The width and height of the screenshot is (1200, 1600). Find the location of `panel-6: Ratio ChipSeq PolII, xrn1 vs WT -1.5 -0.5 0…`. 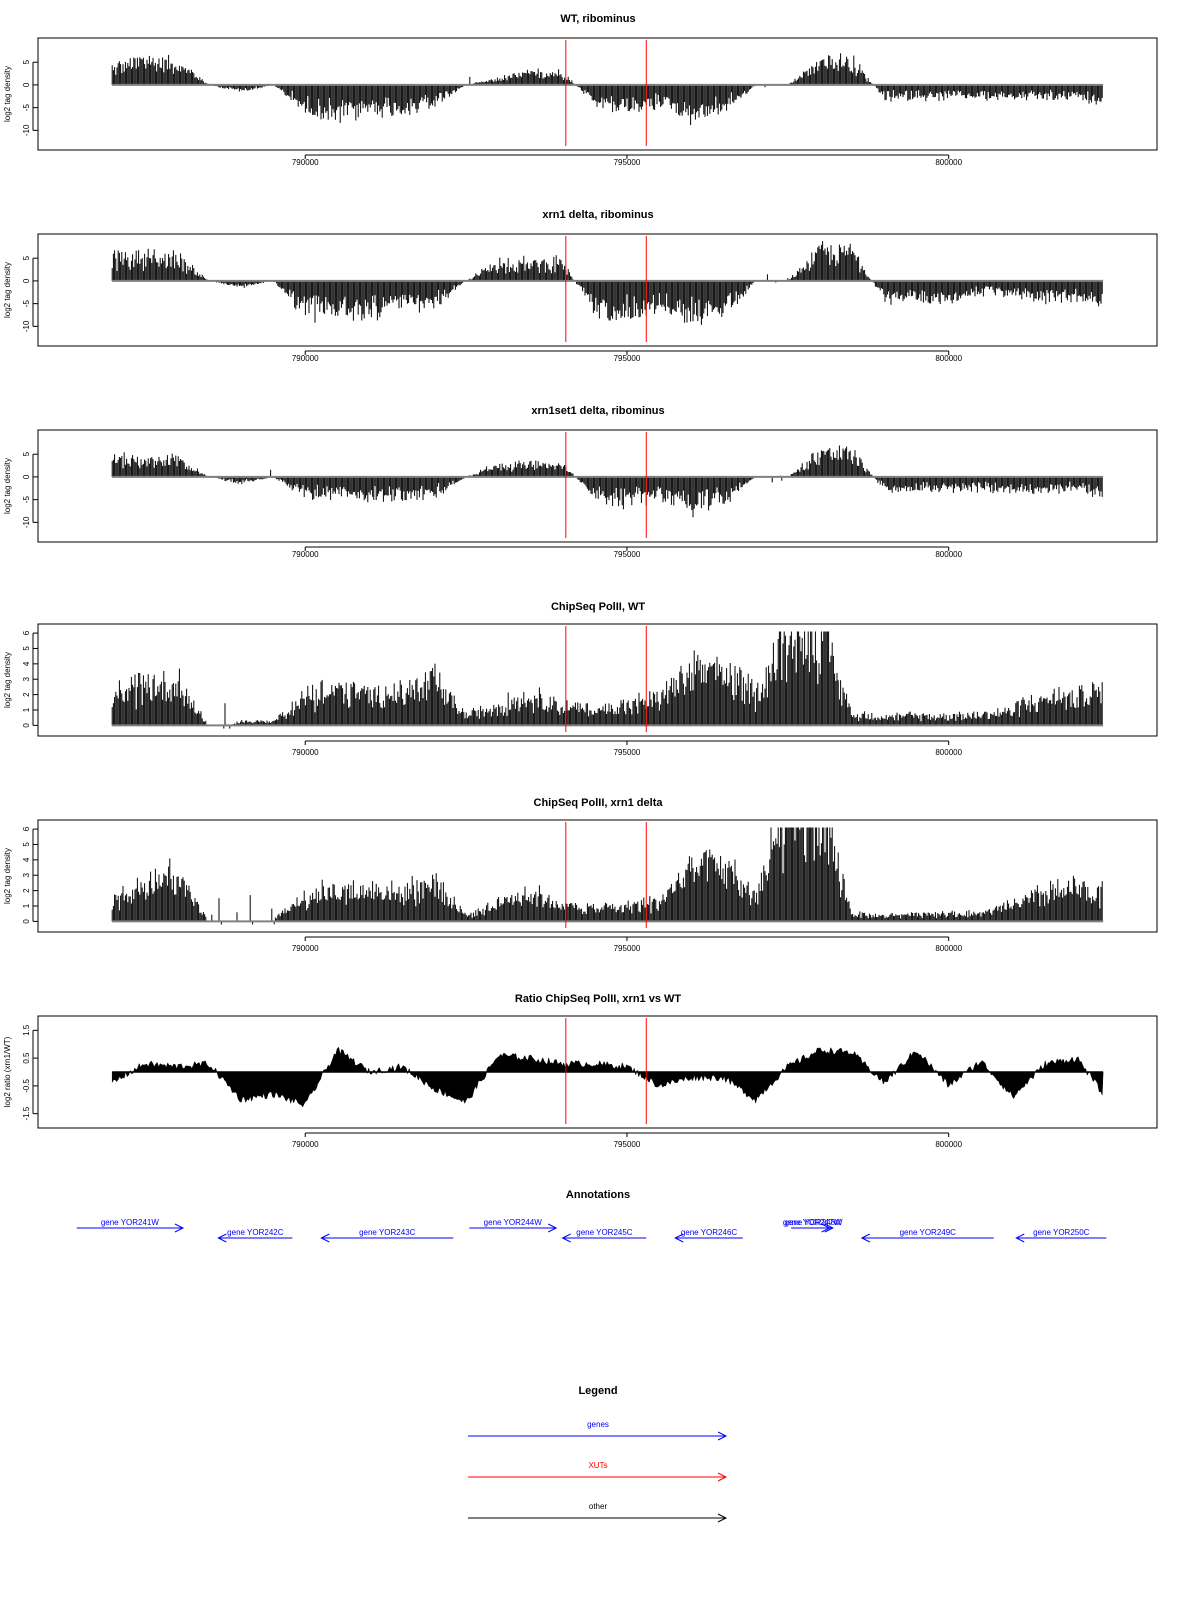

panel-6: Ratio ChipSeq PolII, xrn1 vs WT -1.5 -0.5 0… is located at coordinates (580, 1071).